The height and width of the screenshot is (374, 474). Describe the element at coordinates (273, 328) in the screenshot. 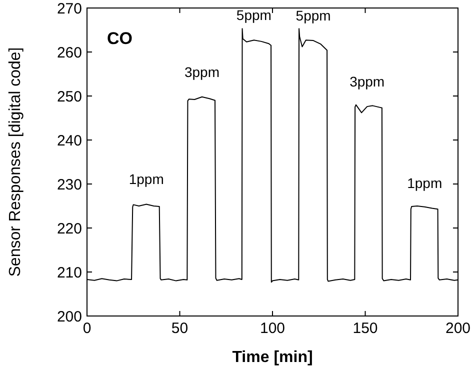

I see `x-tick-label: 100` at that location.